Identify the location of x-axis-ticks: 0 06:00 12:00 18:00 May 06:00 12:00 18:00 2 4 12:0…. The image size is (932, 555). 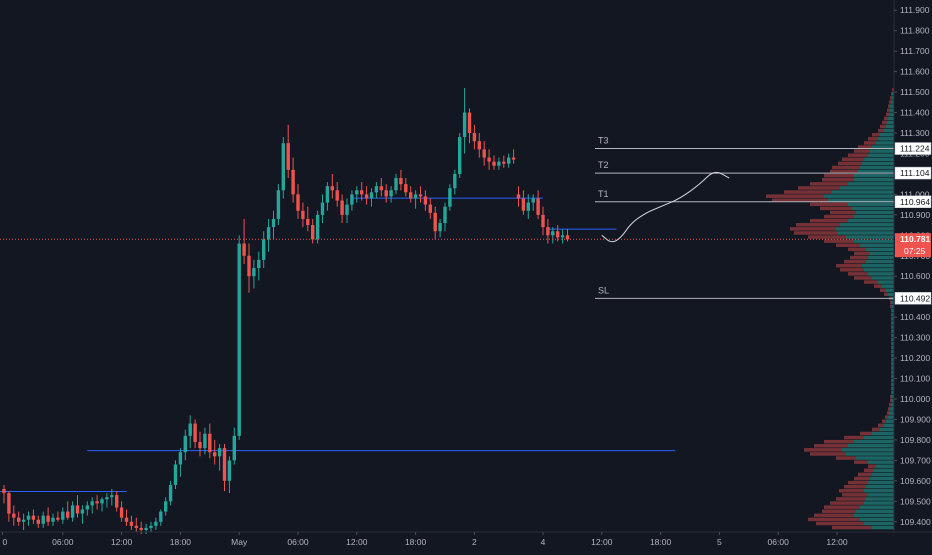
(425, 539).